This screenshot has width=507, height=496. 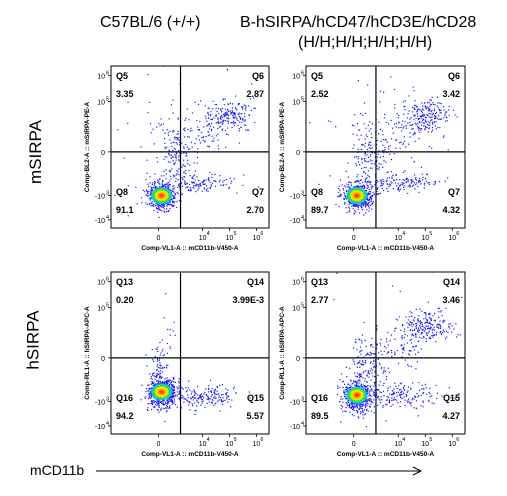 What do you see at coordinates (255, 210) in the screenshot?
I see `quadrant-percent-lower-right: 2.70` at bounding box center [255, 210].